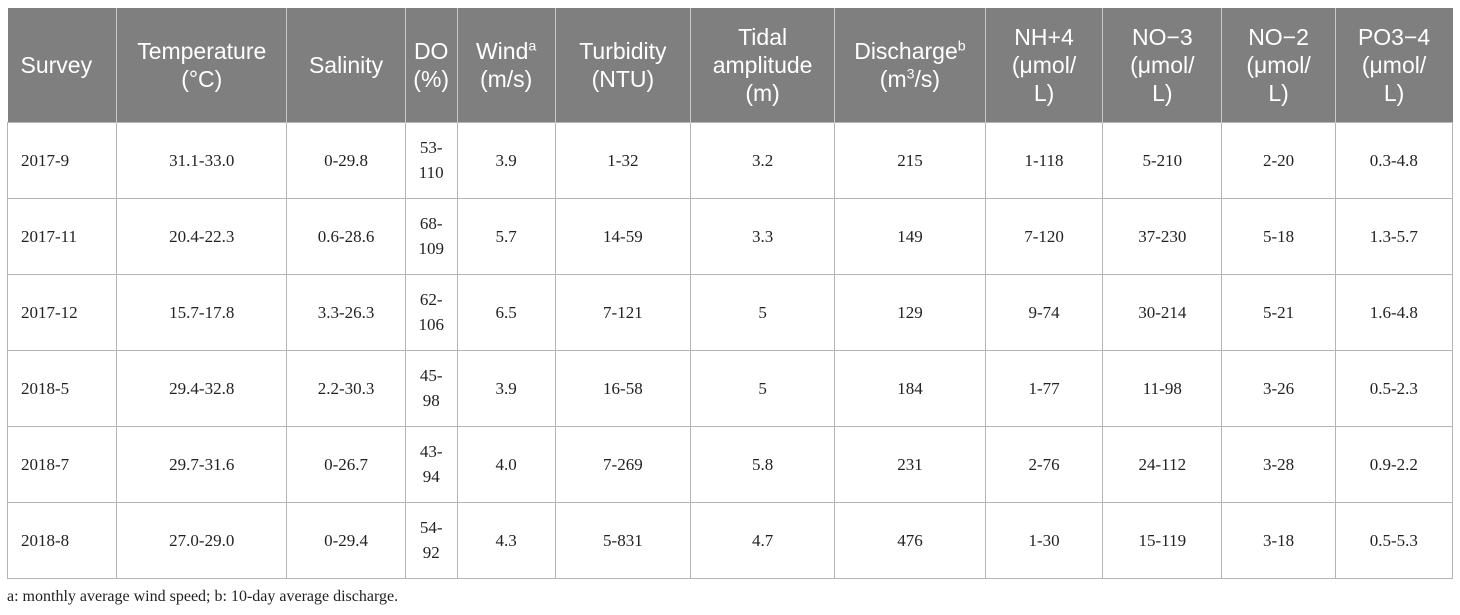 The image size is (1460, 615). What do you see at coordinates (623, 160) in the screenshot?
I see `cell-turbidity: 1-32` at bounding box center [623, 160].